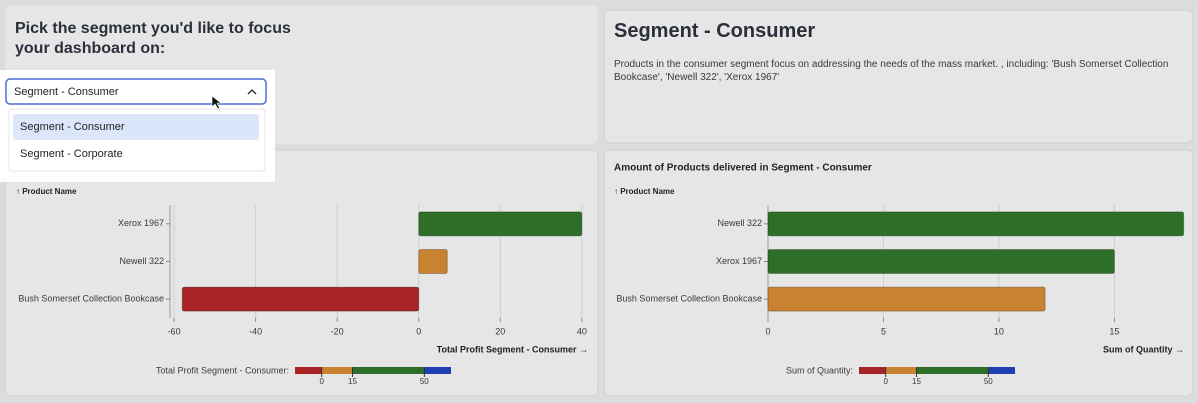 The width and height of the screenshot is (1198, 403). I want to click on cursor, so click(216, 102).